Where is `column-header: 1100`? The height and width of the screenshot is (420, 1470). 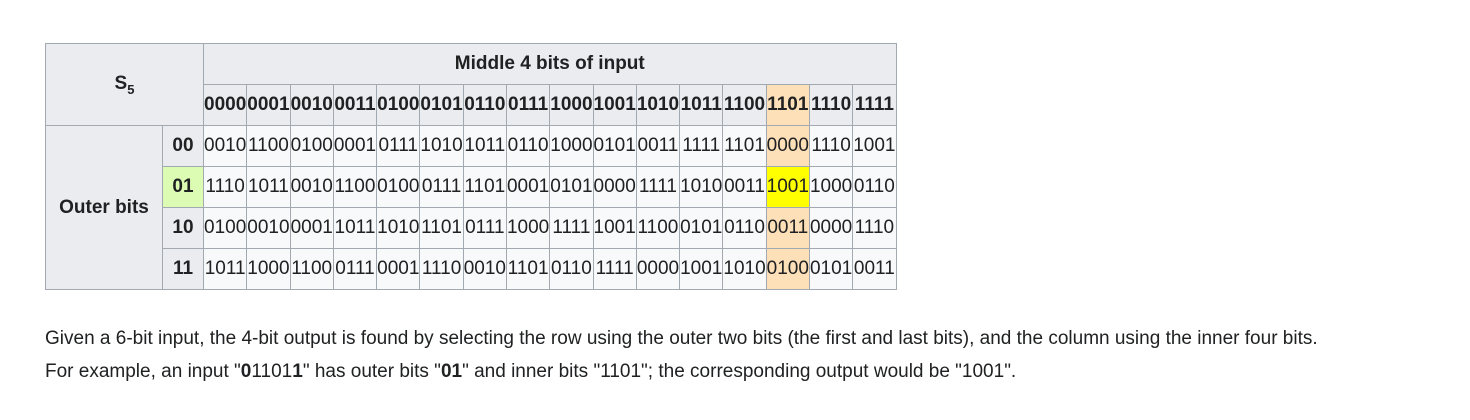
column-header: 1100 is located at coordinates (744, 105).